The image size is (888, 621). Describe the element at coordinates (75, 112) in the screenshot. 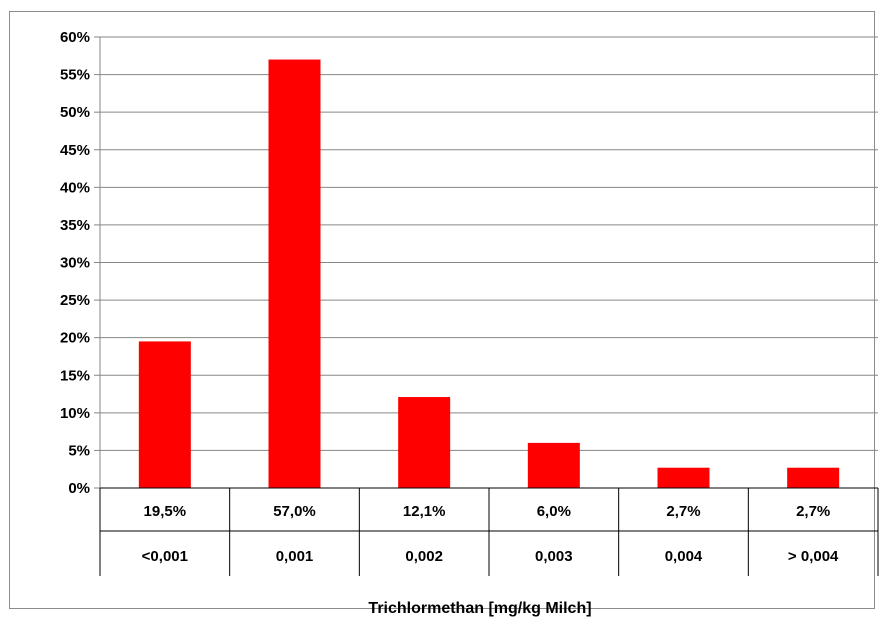

I see `y-tick-label: 50%` at that location.